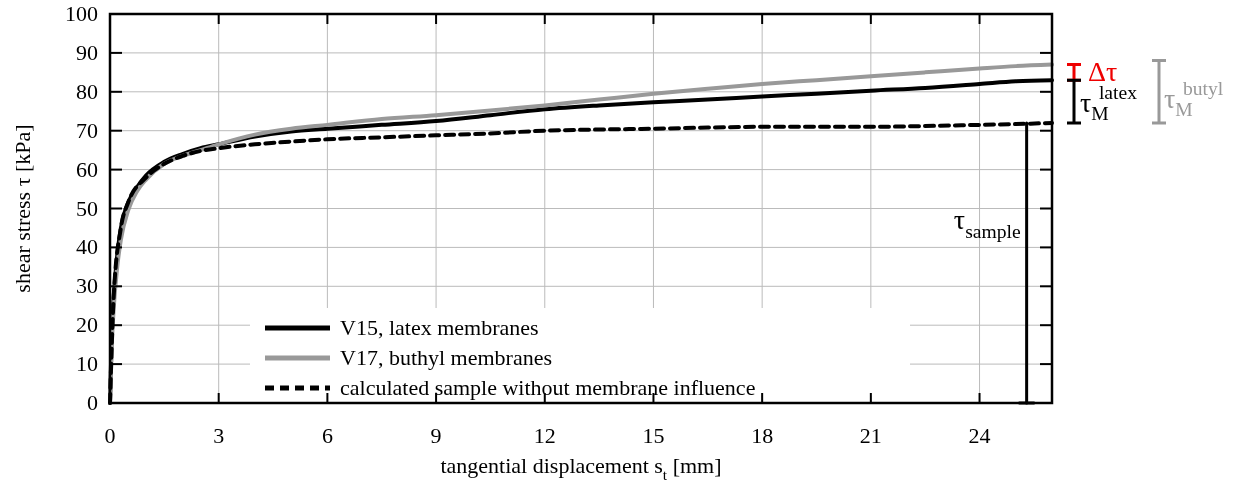 This screenshot has width=1233, height=495. What do you see at coordinates (219, 435) in the screenshot?
I see `x-tick-label: 3` at bounding box center [219, 435].